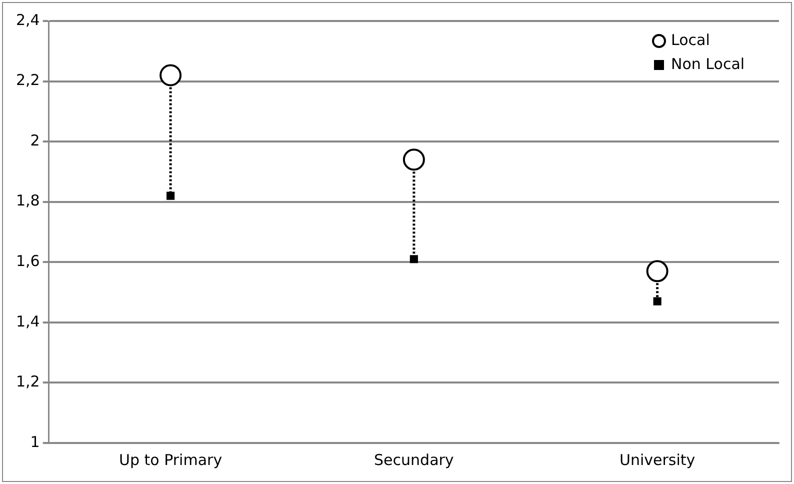 The height and width of the screenshot is (484, 794). I want to click on y-tick-label: 1,4, so click(28, 321).